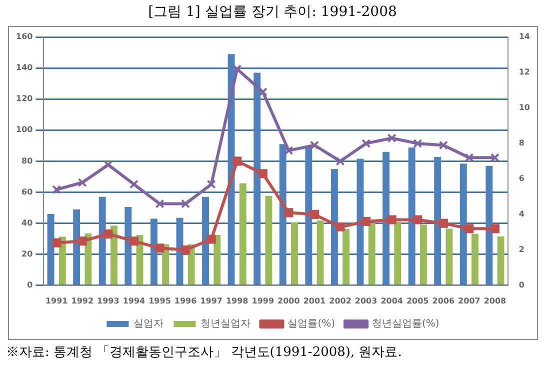  Describe the element at coordinates (272, 12) in the screenshot. I see `chart-title: [그림 1] 실업률 장기 추이: 1991-2008` at that location.